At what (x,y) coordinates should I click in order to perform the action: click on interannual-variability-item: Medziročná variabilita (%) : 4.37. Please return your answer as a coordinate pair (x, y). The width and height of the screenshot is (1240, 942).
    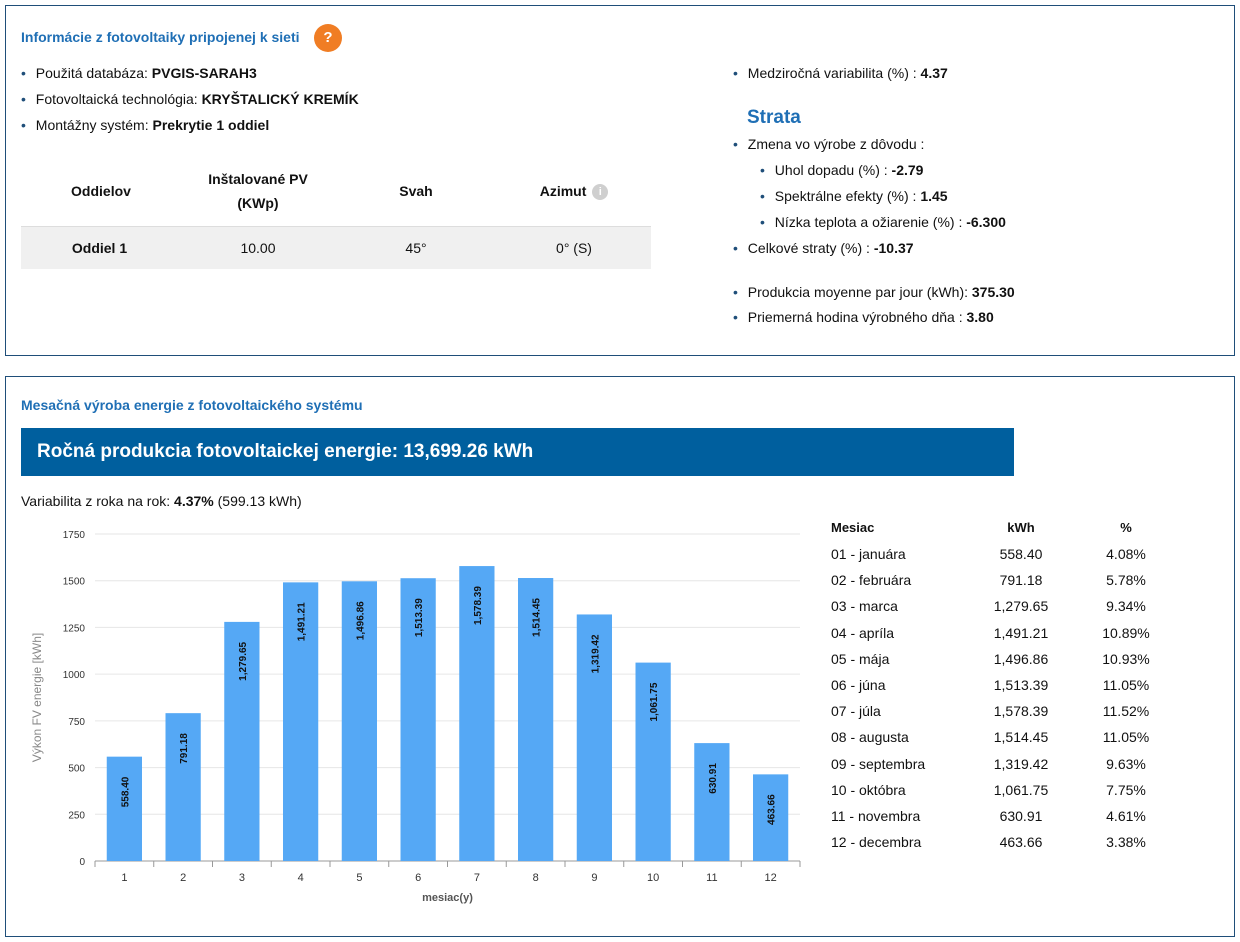
    Looking at the image, I should click on (840, 73).